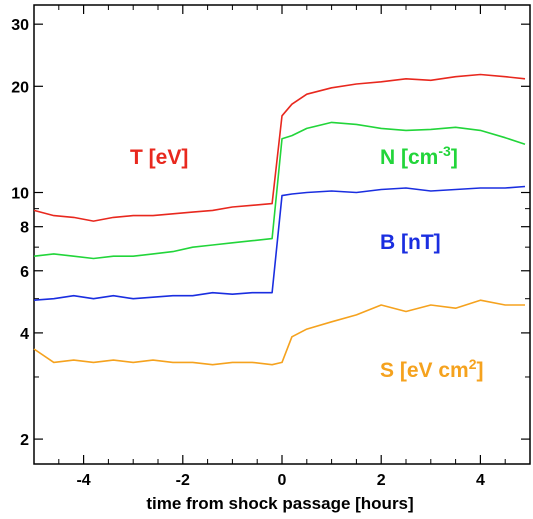 The width and height of the screenshot is (533, 519). What do you see at coordinates (279, 503) in the screenshot?
I see `x-axis-title: time from shock passage [hours]` at bounding box center [279, 503].